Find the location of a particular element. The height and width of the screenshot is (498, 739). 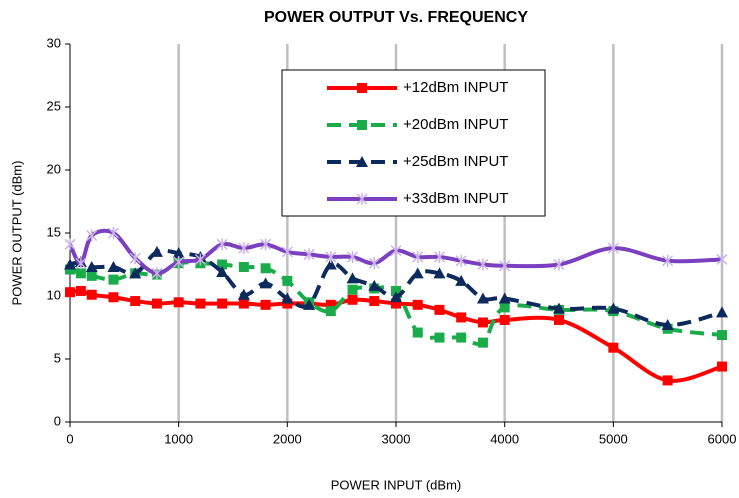

legend-label: +25dBm INPUT is located at coordinates (455, 161).